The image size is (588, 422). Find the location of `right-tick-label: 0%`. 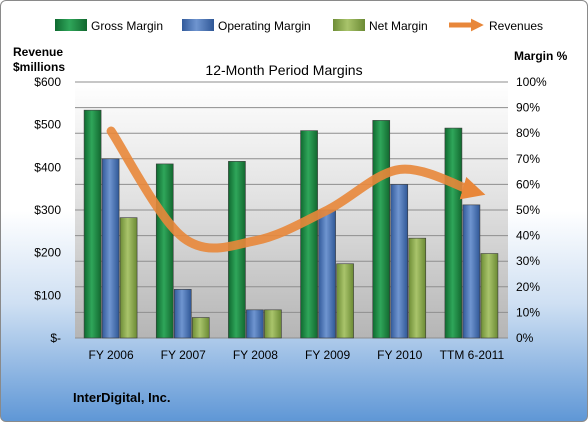

right-tick-label: 0% is located at coordinates (525, 338).